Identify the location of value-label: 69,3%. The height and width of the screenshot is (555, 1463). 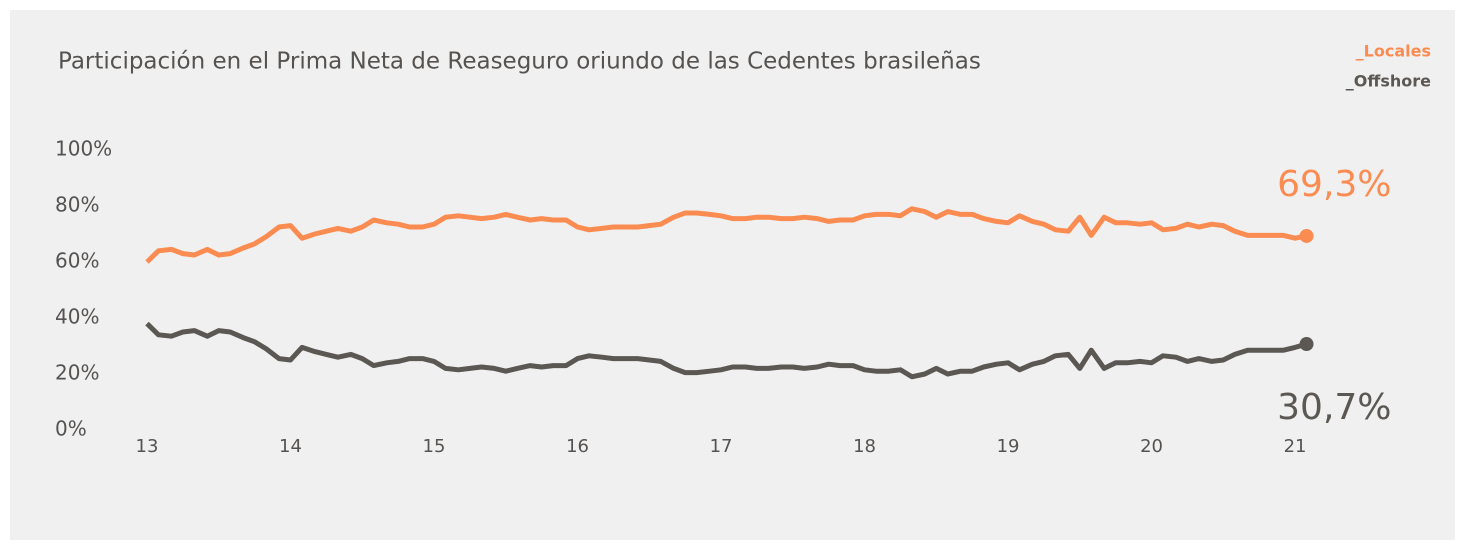
(1334, 184).